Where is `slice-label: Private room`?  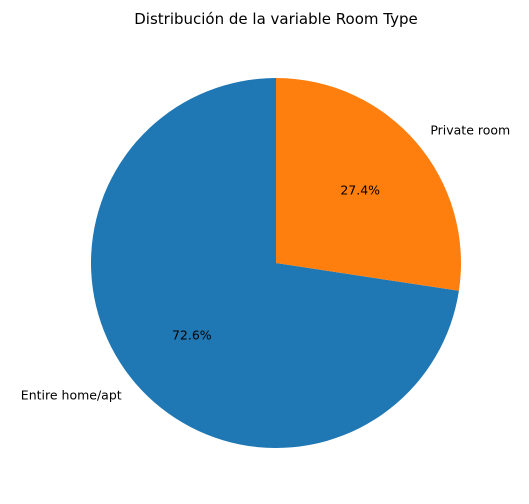 slice-label: Private room is located at coordinates (470, 129).